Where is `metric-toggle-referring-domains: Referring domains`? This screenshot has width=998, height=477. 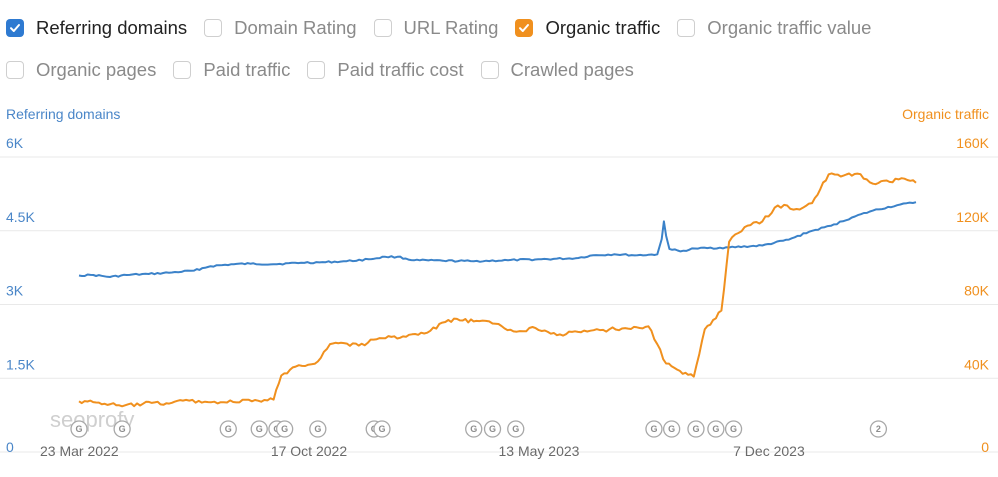 metric-toggle-referring-domains: Referring domains is located at coordinates (96, 28).